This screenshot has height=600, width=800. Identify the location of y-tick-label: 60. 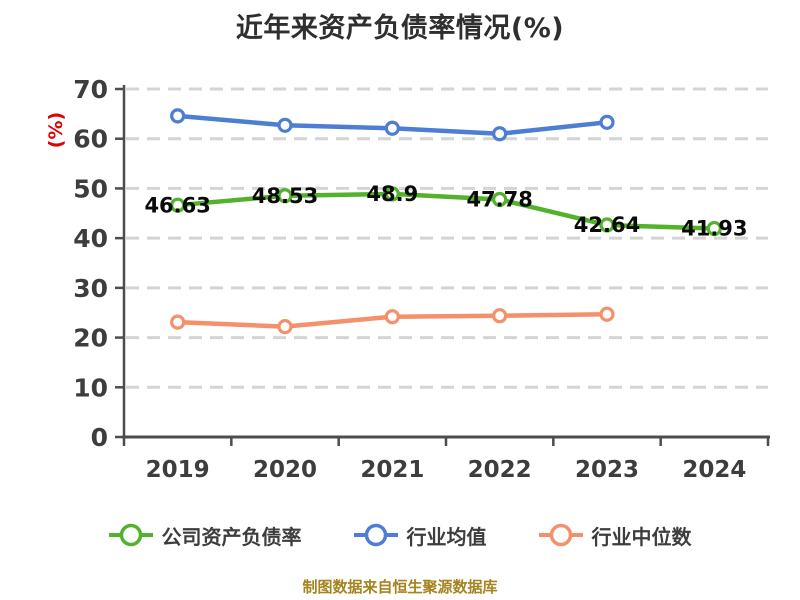
(90, 139).